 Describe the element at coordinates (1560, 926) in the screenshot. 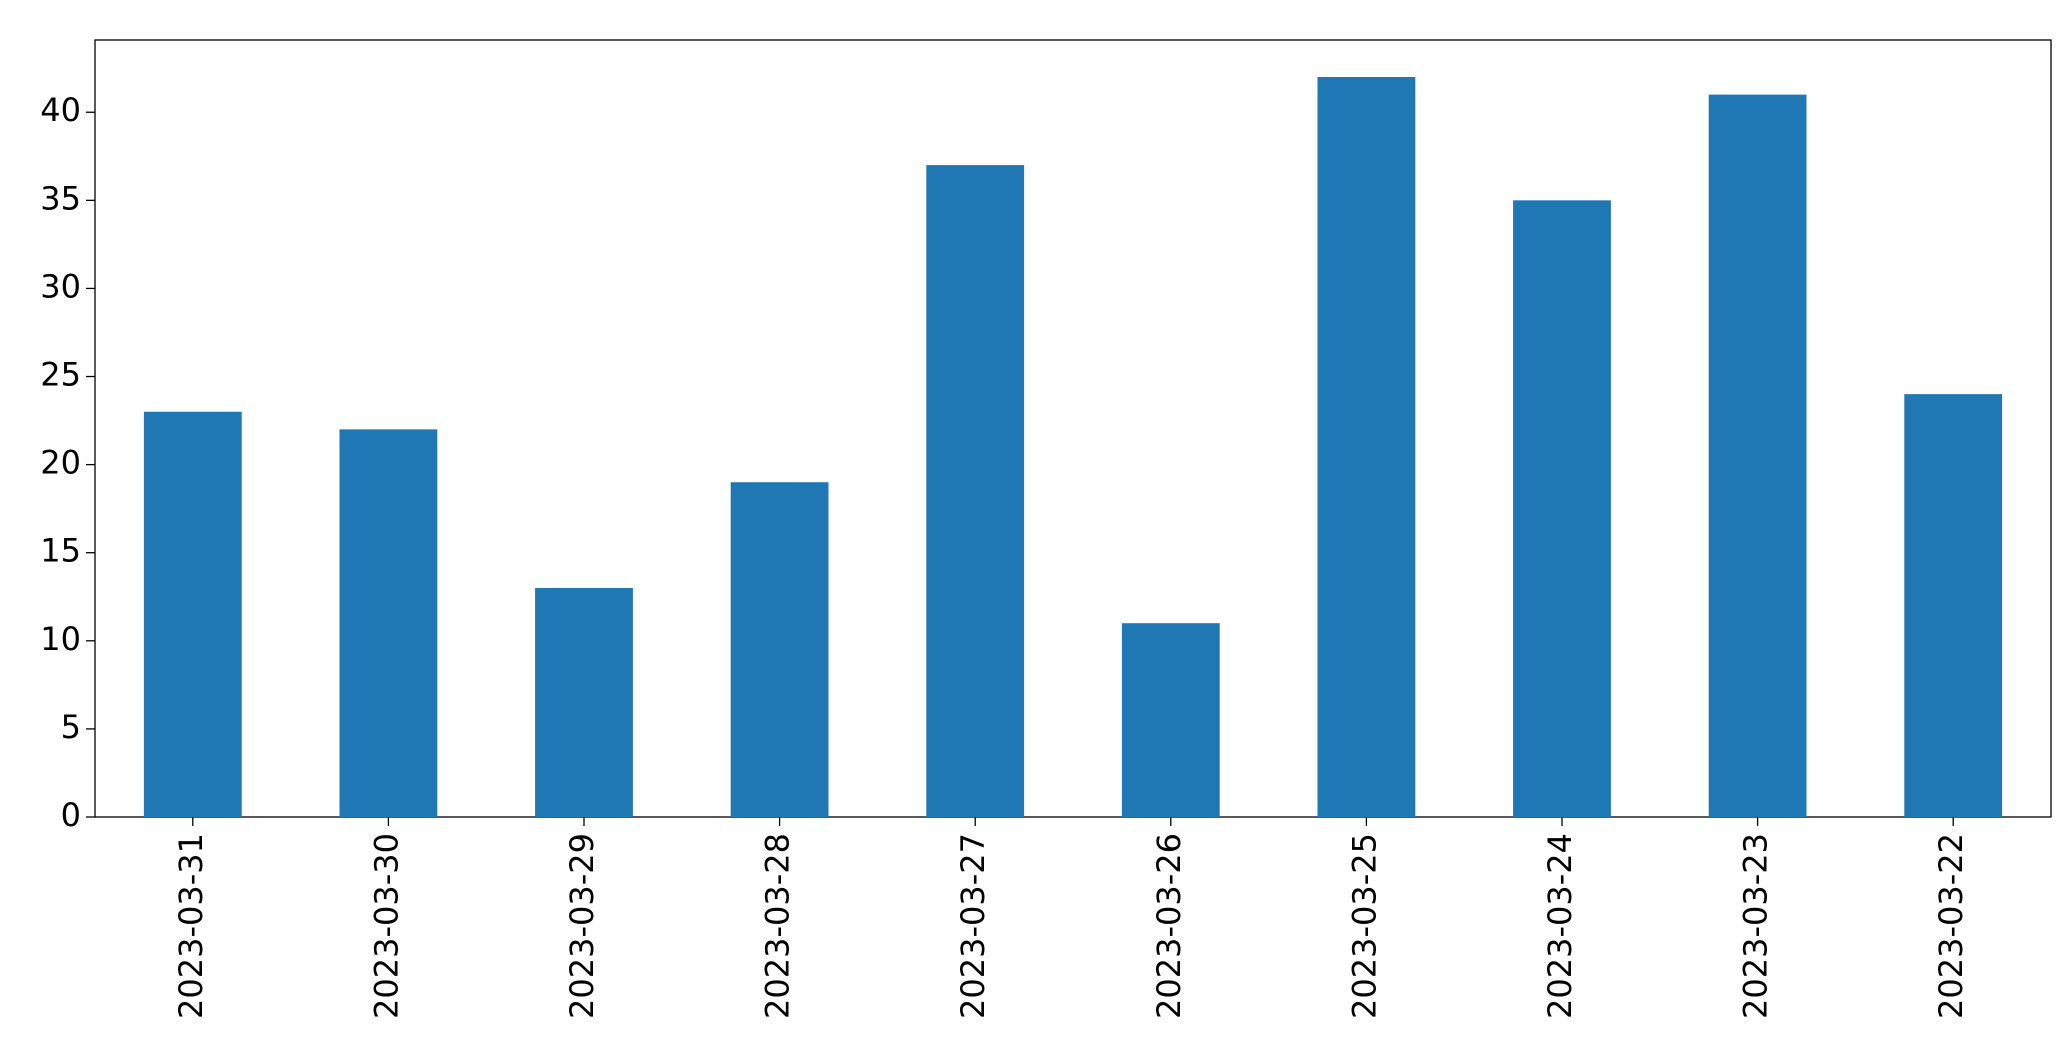

I see `x-tick-label: 2023-03-24` at that location.